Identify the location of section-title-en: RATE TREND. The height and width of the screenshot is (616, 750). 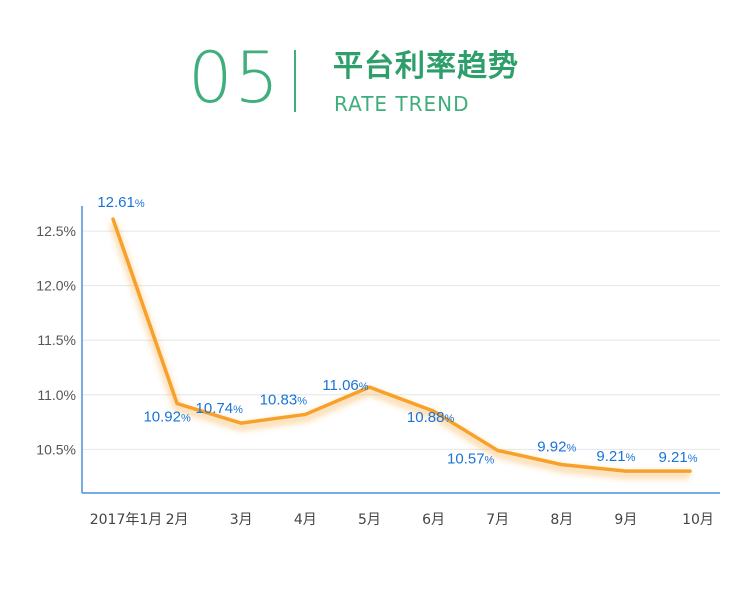
(402, 104).